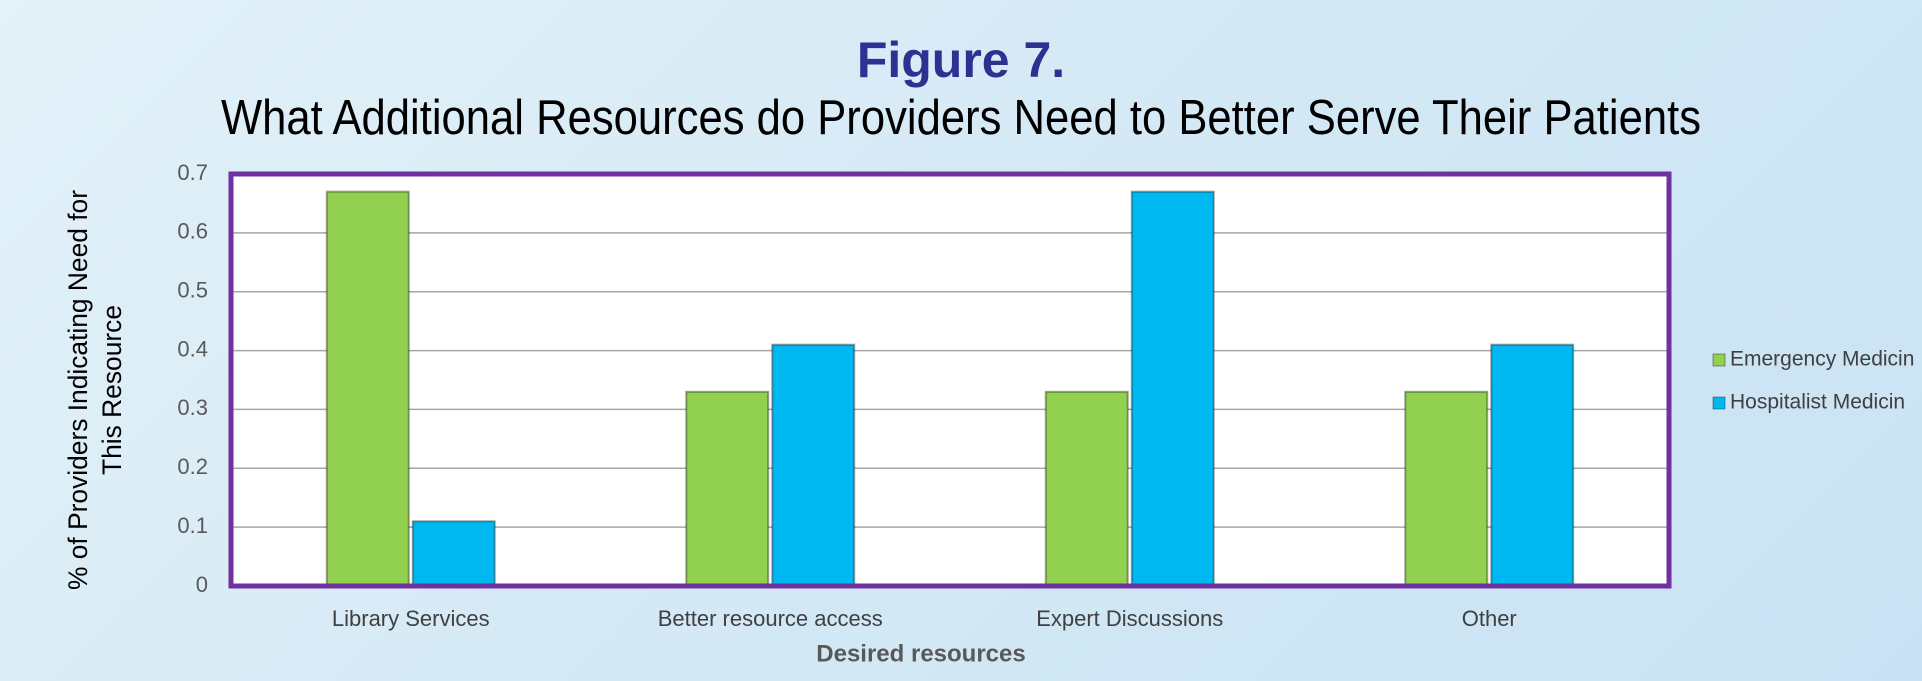 The height and width of the screenshot is (681, 1922). Describe the element at coordinates (192, 348) in the screenshot. I see `y-tick-label: 0.4` at that location.